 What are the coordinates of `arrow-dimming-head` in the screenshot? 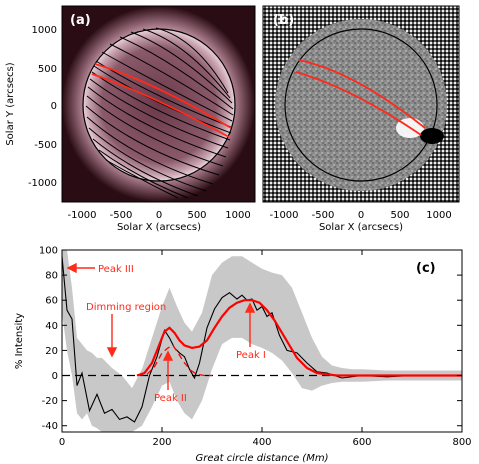 It's located at (112, 352).